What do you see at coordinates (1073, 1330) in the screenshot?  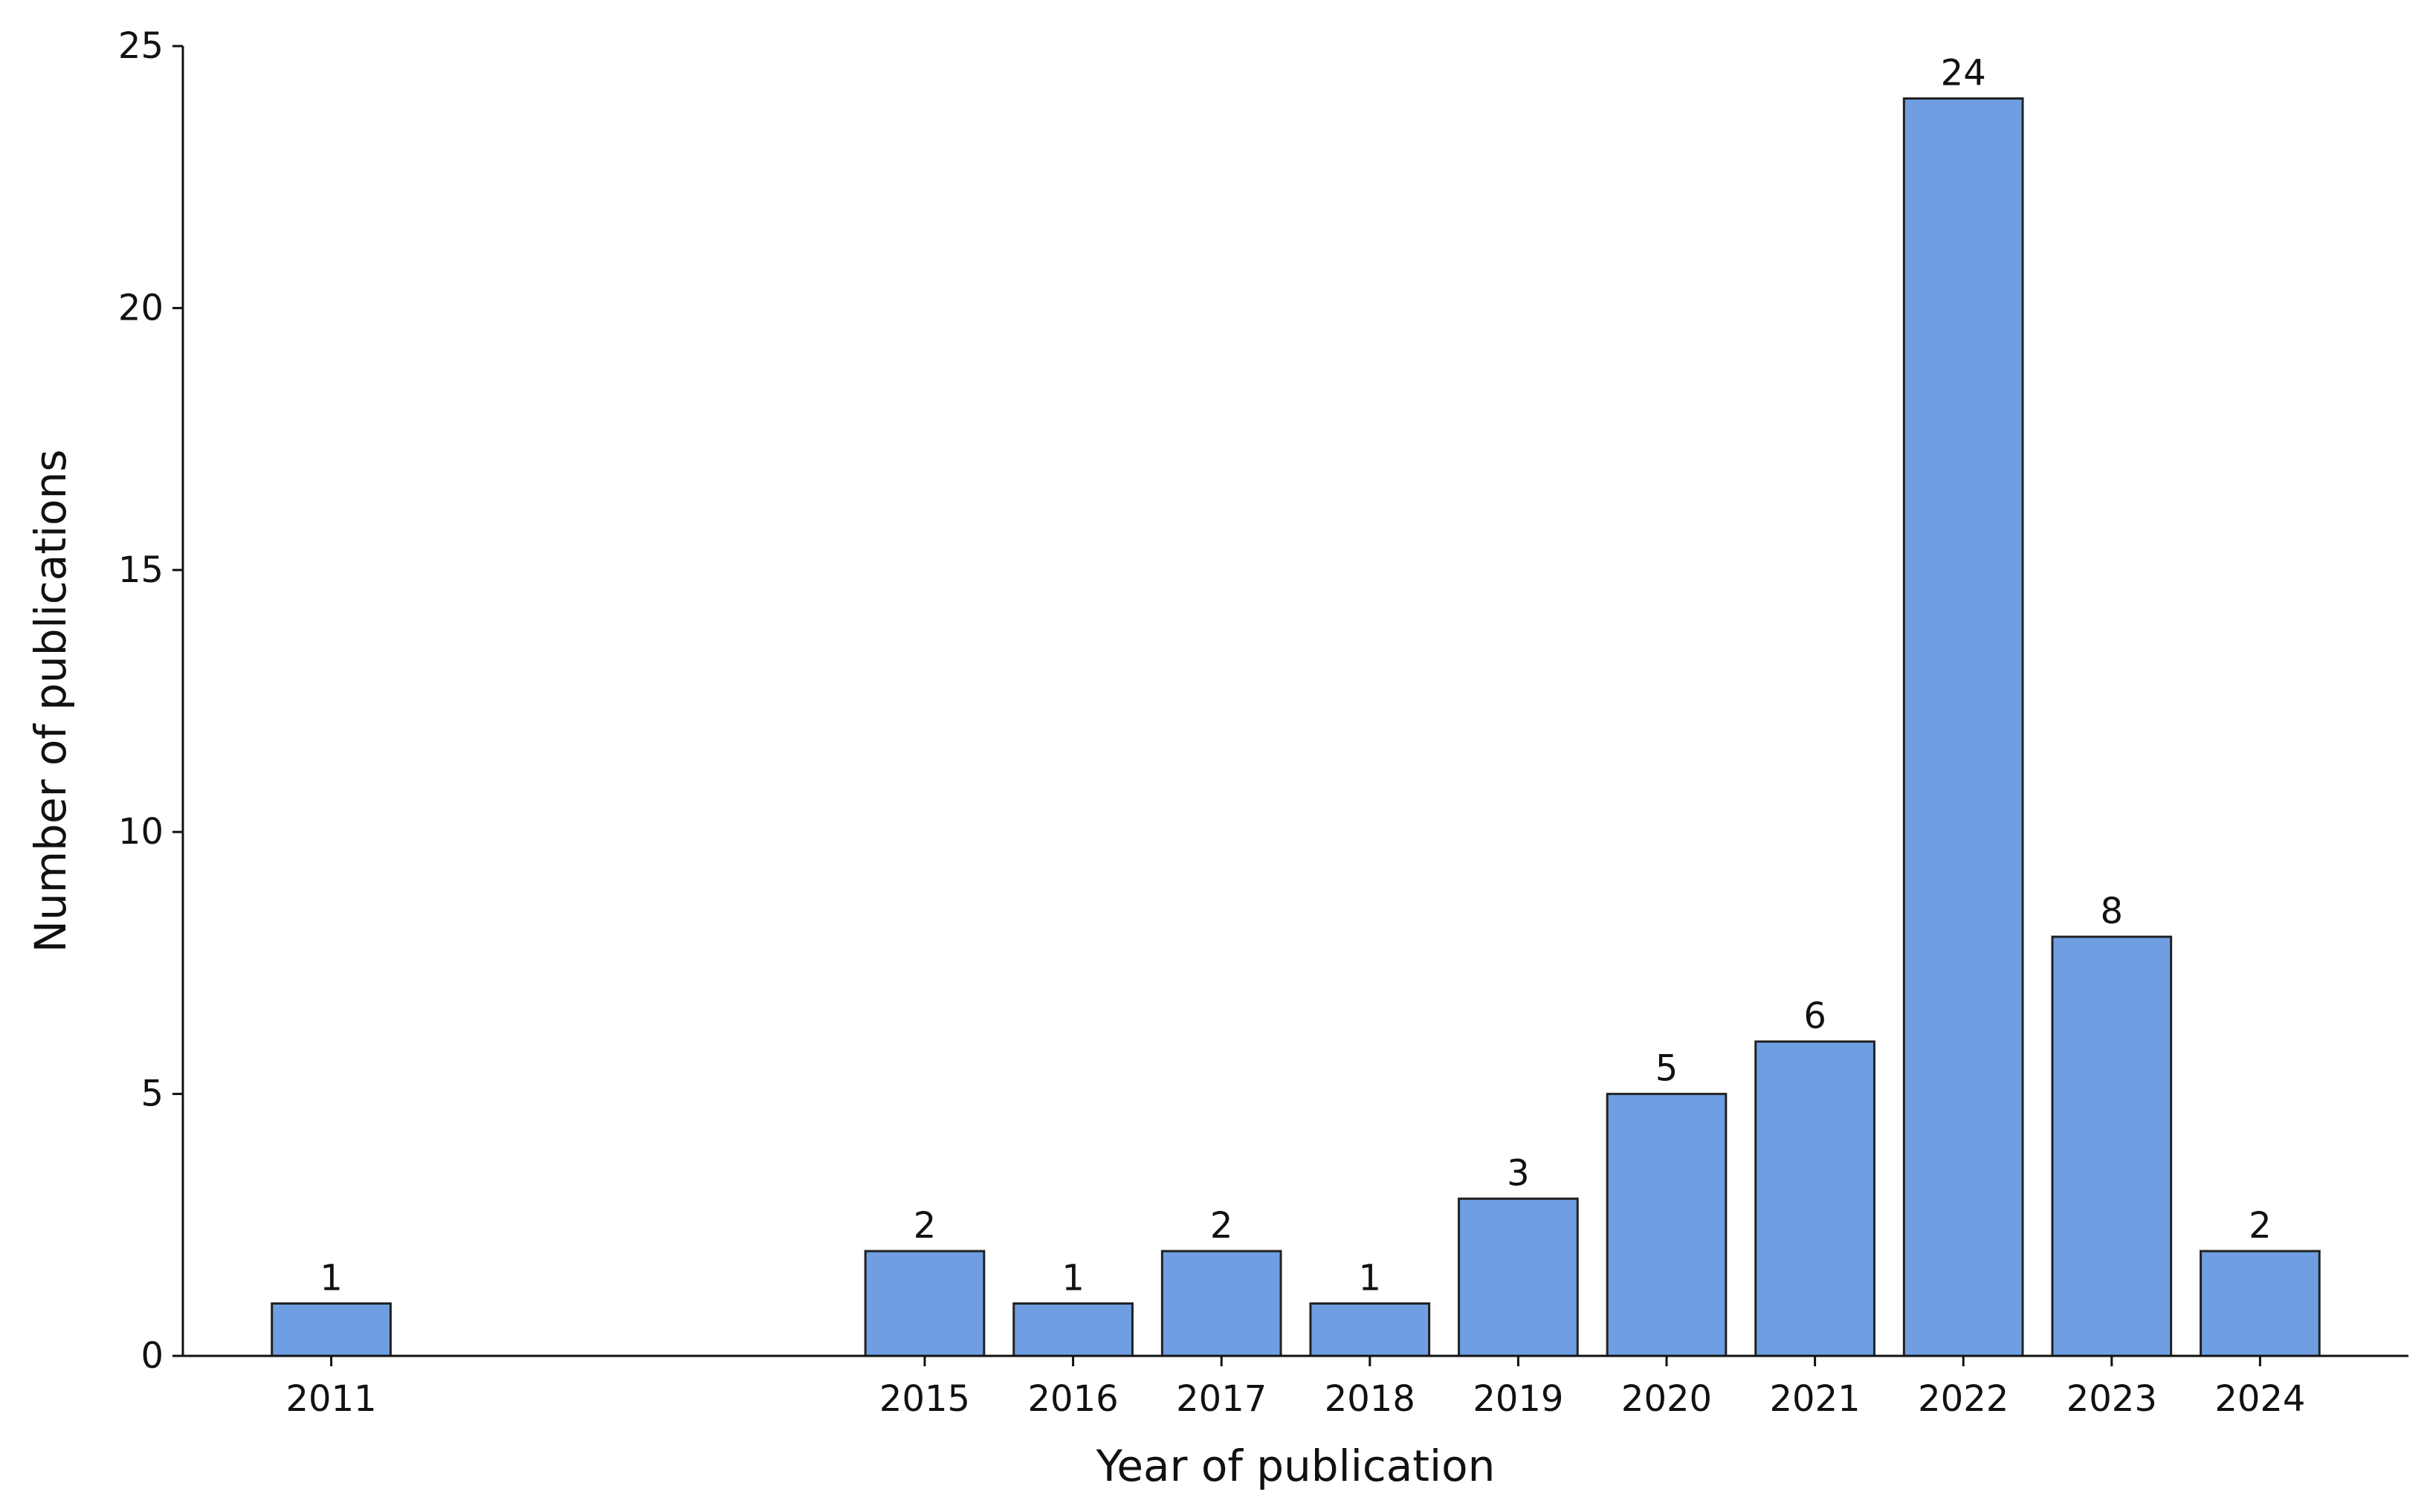 I see `bar-2016` at bounding box center [1073, 1330].